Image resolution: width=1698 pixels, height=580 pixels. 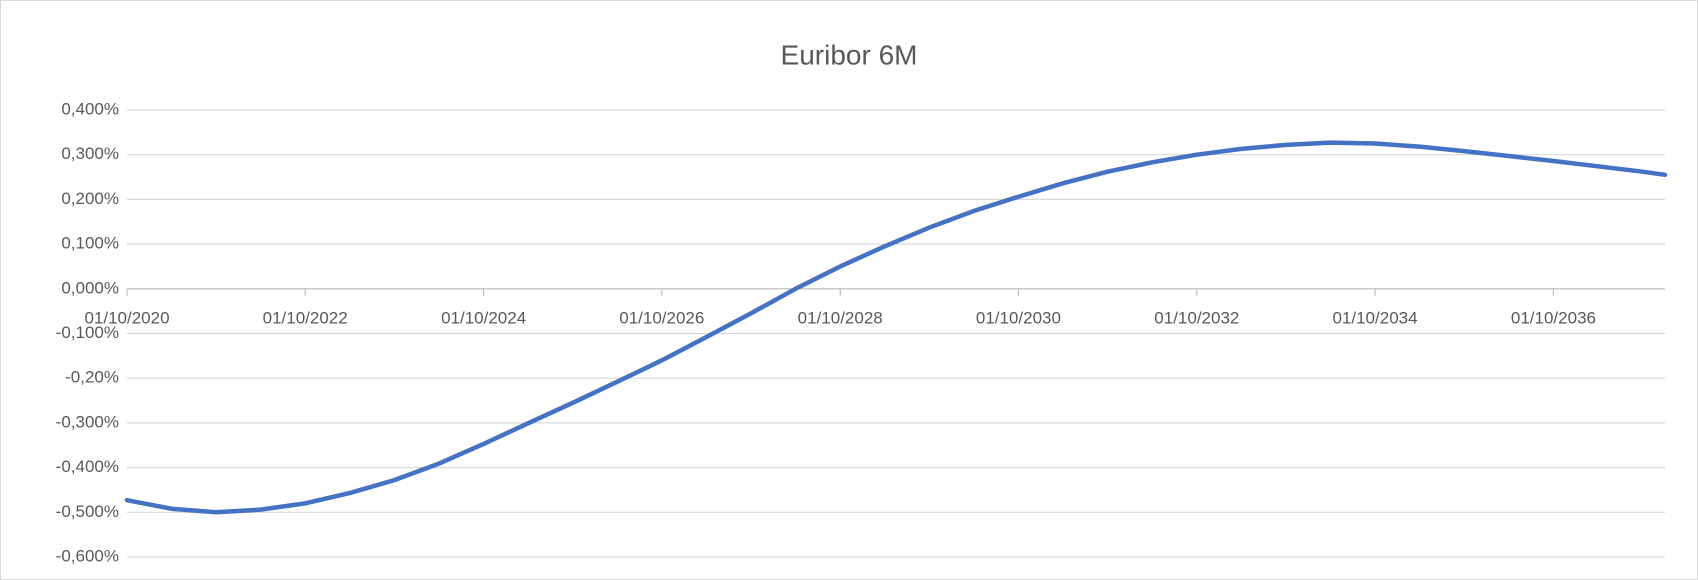 What do you see at coordinates (87, 421) in the screenshot?
I see `y-tick-label: -0,300%` at bounding box center [87, 421].